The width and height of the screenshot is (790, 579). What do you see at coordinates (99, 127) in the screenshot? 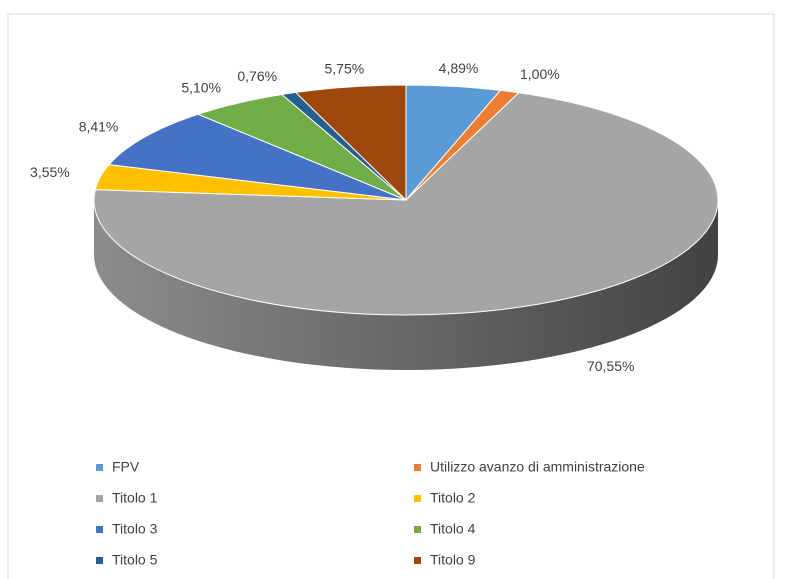
I see `data-label: 8,41%` at bounding box center [99, 127].